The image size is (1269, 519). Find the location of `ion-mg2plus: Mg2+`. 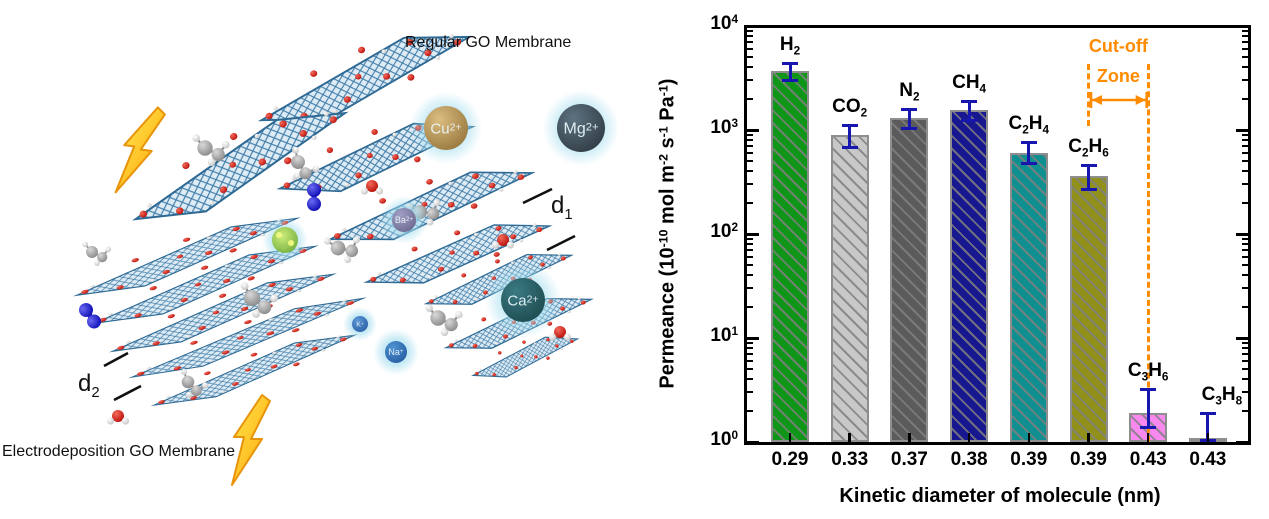

ion-mg2plus: Mg2+ is located at coordinates (581, 128).